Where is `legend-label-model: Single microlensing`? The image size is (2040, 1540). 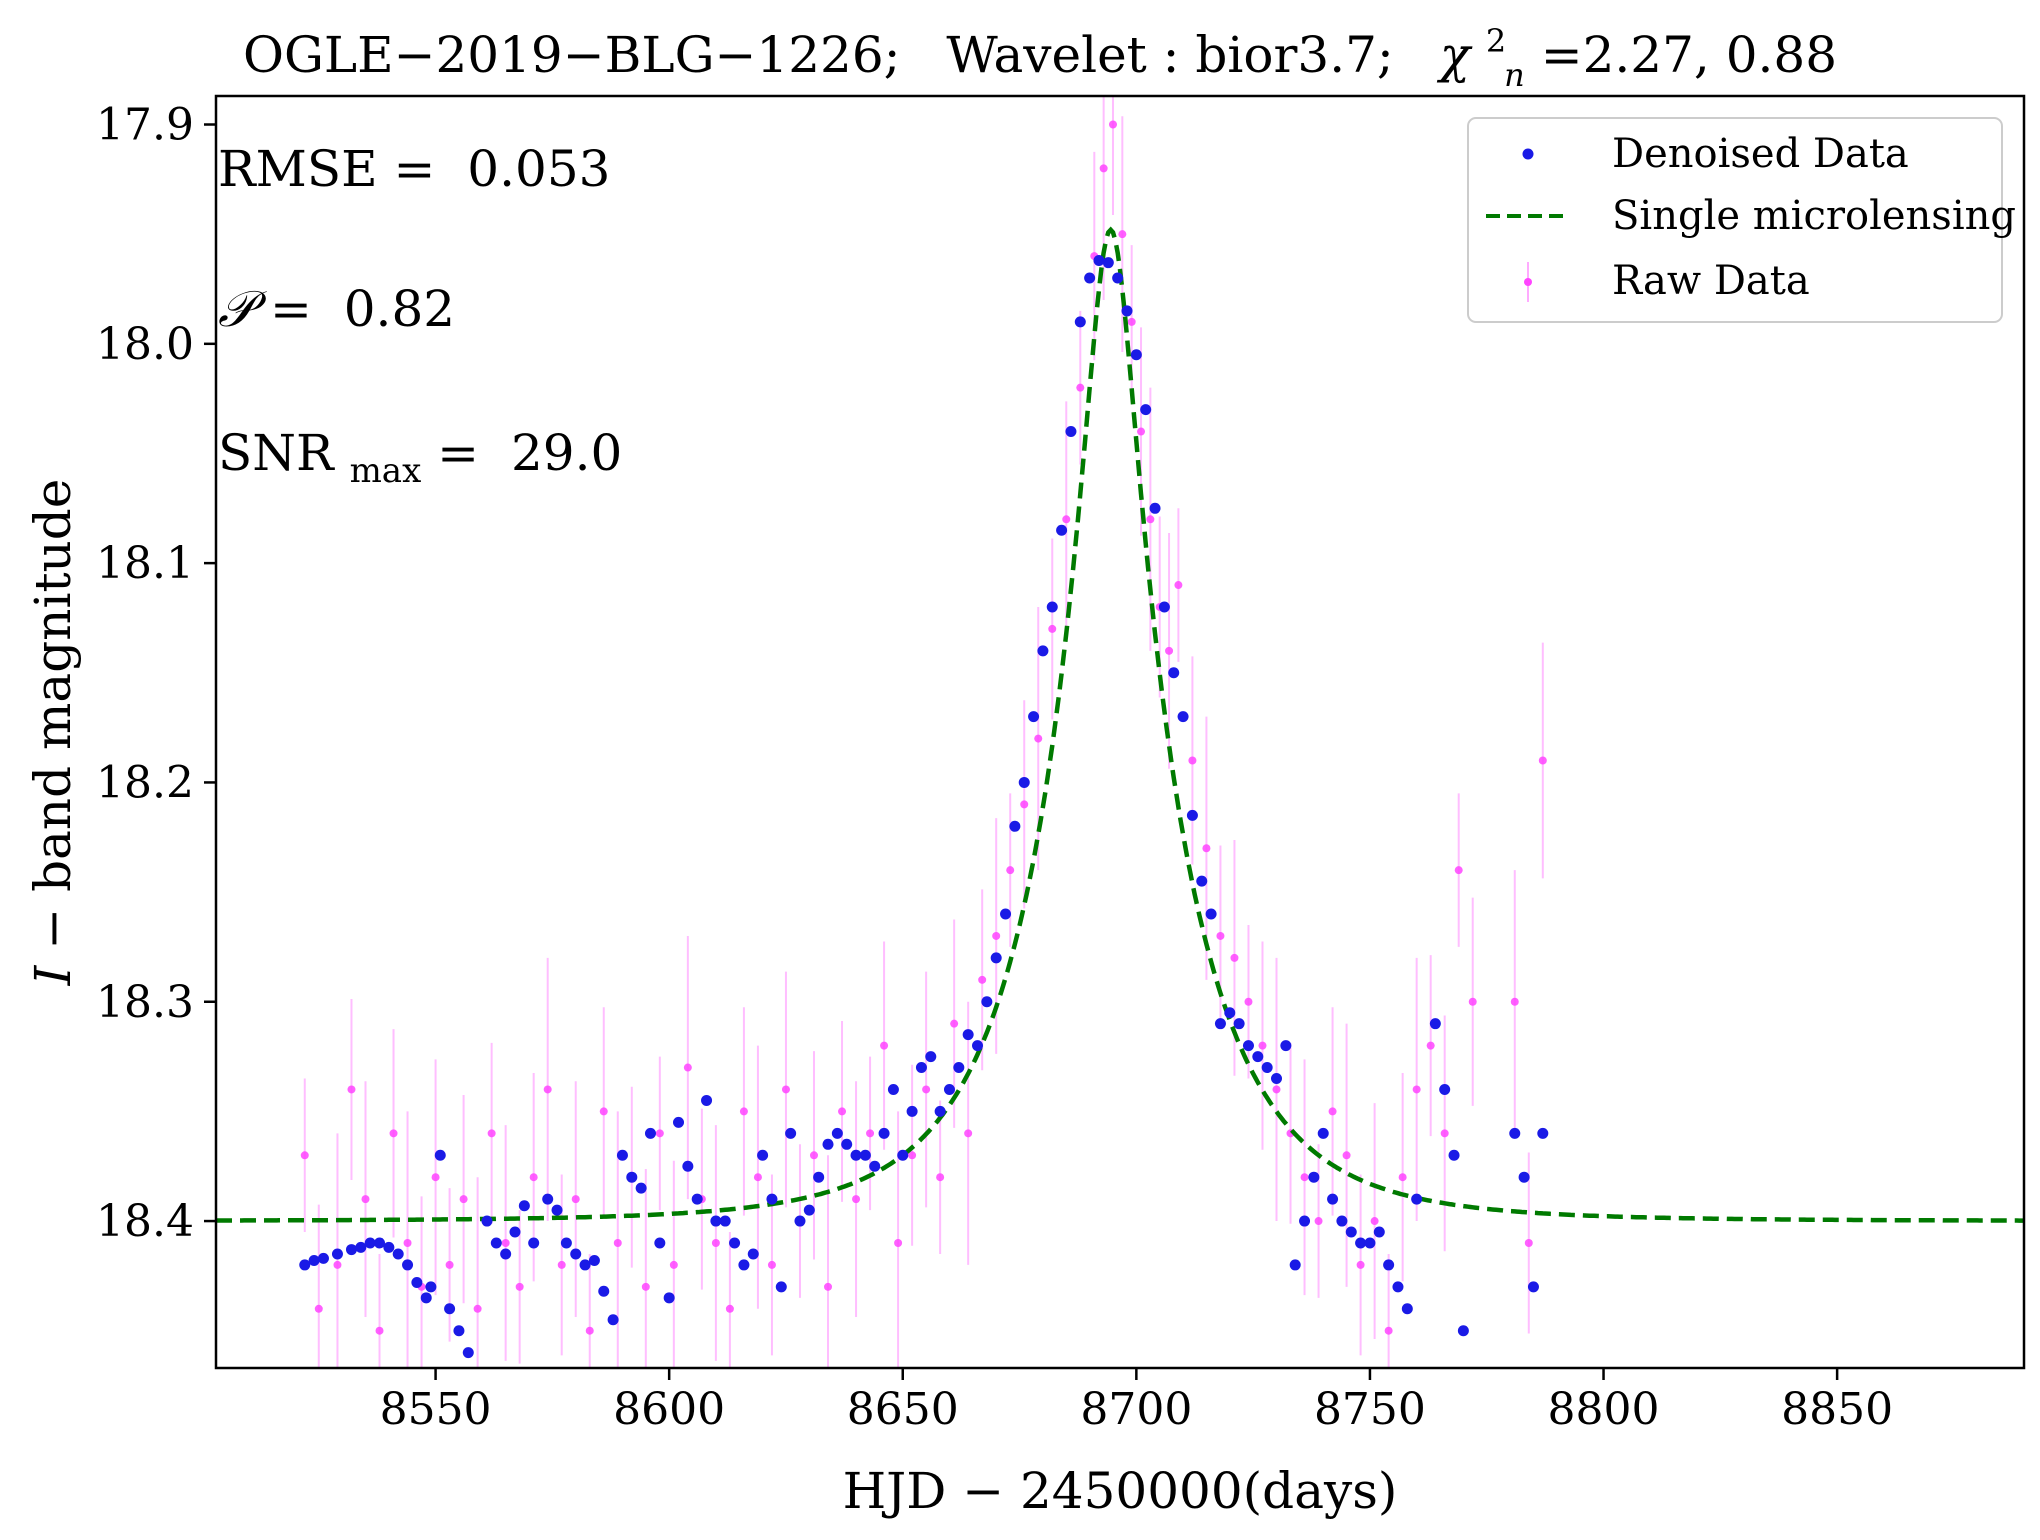 legend-label-model: Single microlensing is located at coordinates (1814, 216).